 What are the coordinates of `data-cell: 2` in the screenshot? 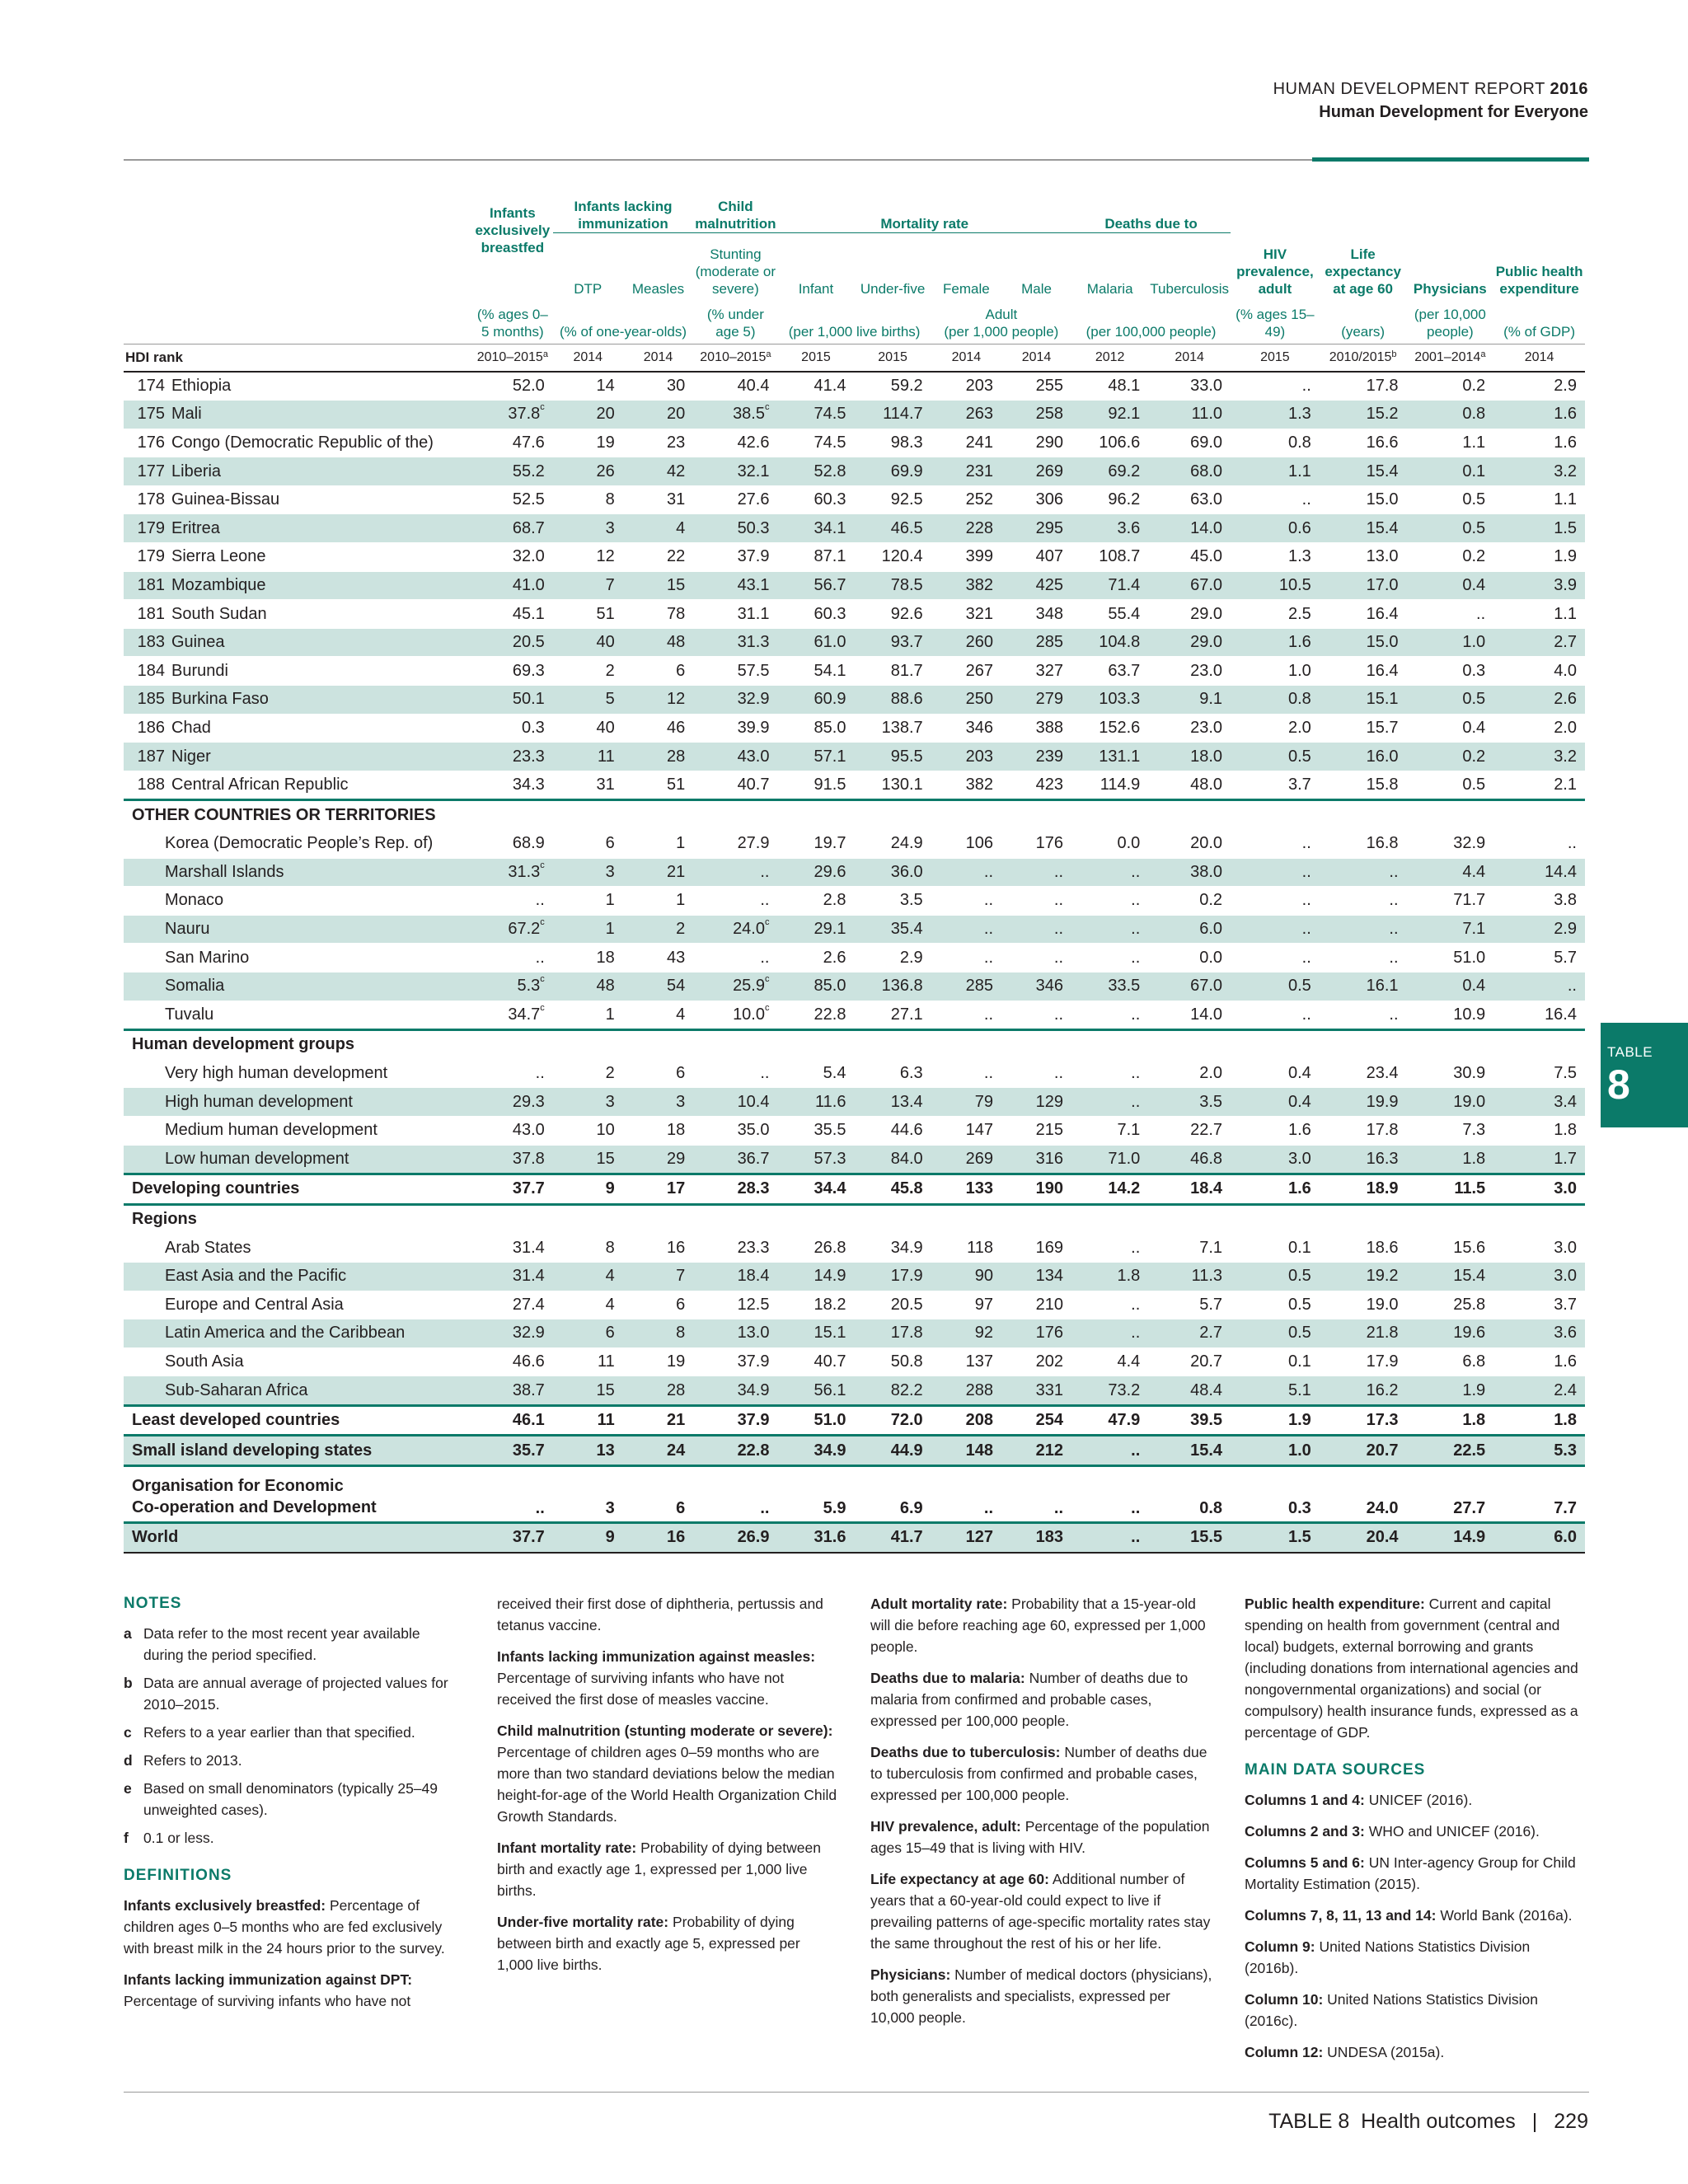 It's located at (588, 1074).